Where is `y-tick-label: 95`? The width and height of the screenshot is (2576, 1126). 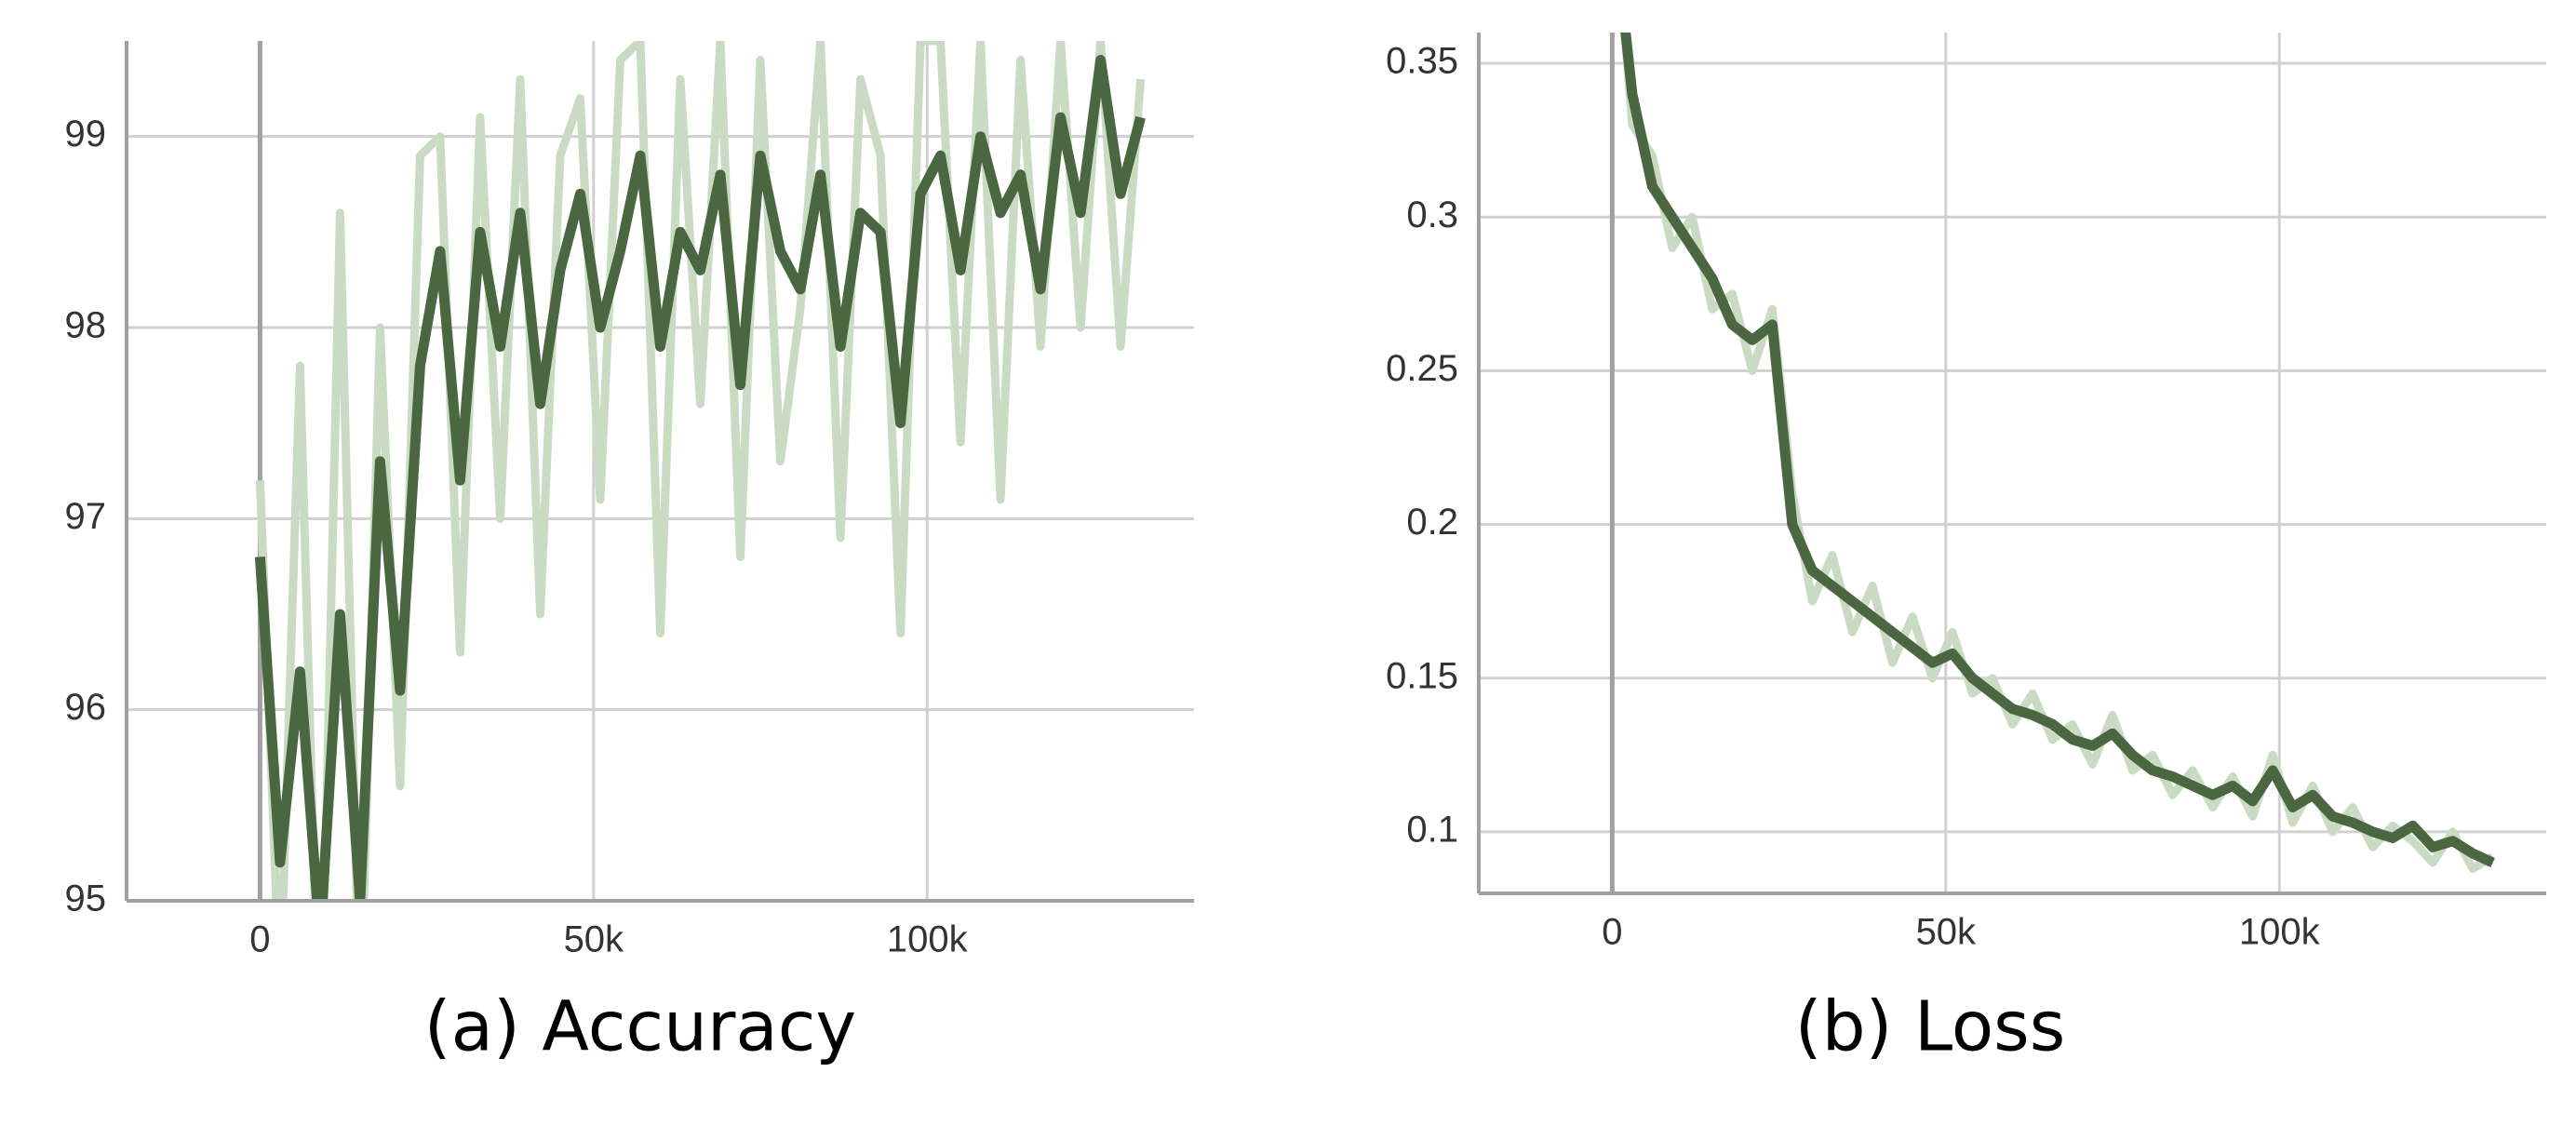
y-tick-label: 95 is located at coordinates (86, 899).